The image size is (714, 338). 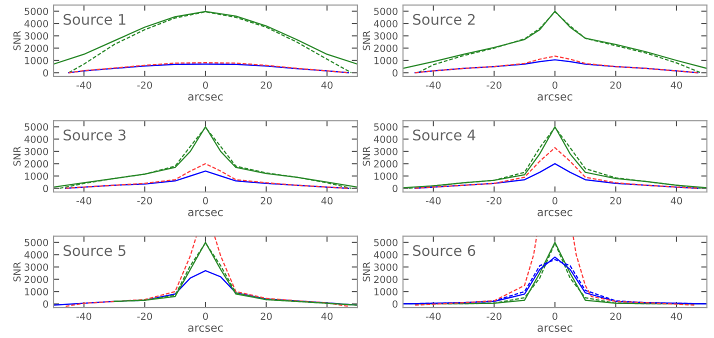 I want to click on chart-title: Source 5, so click(x=95, y=250).